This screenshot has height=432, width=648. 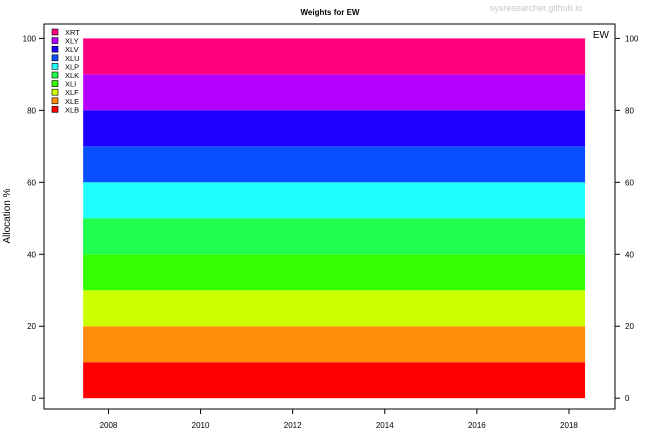 I want to click on x-tick-label: 2014, so click(x=385, y=425).